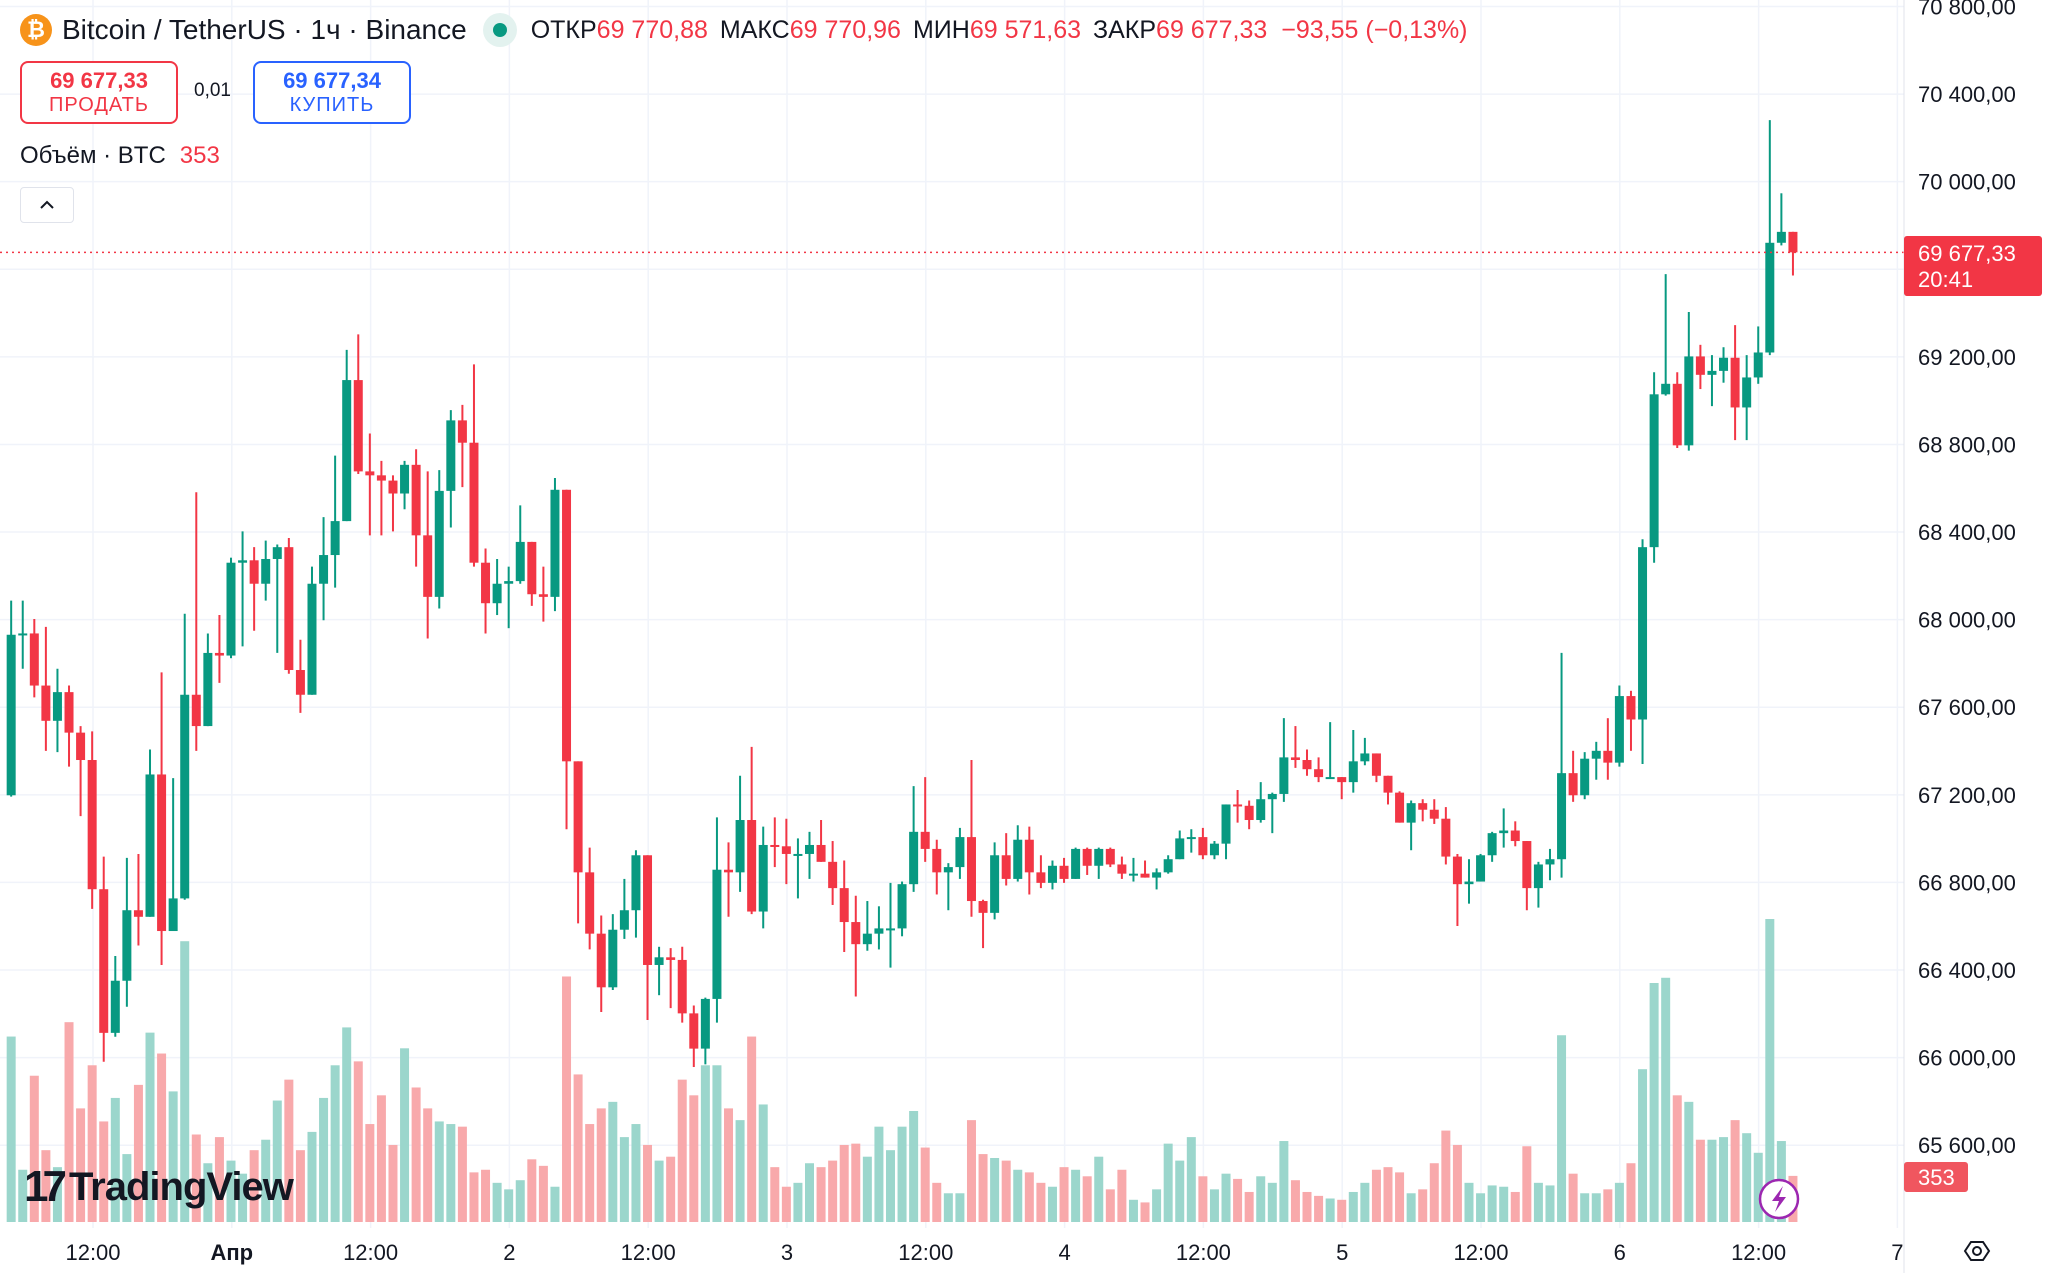  What do you see at coordinates (332, 92) in the screenshot?
I see `buy-button: 69 677,34 КУПИТЬ` at bounding box center [332, 92].